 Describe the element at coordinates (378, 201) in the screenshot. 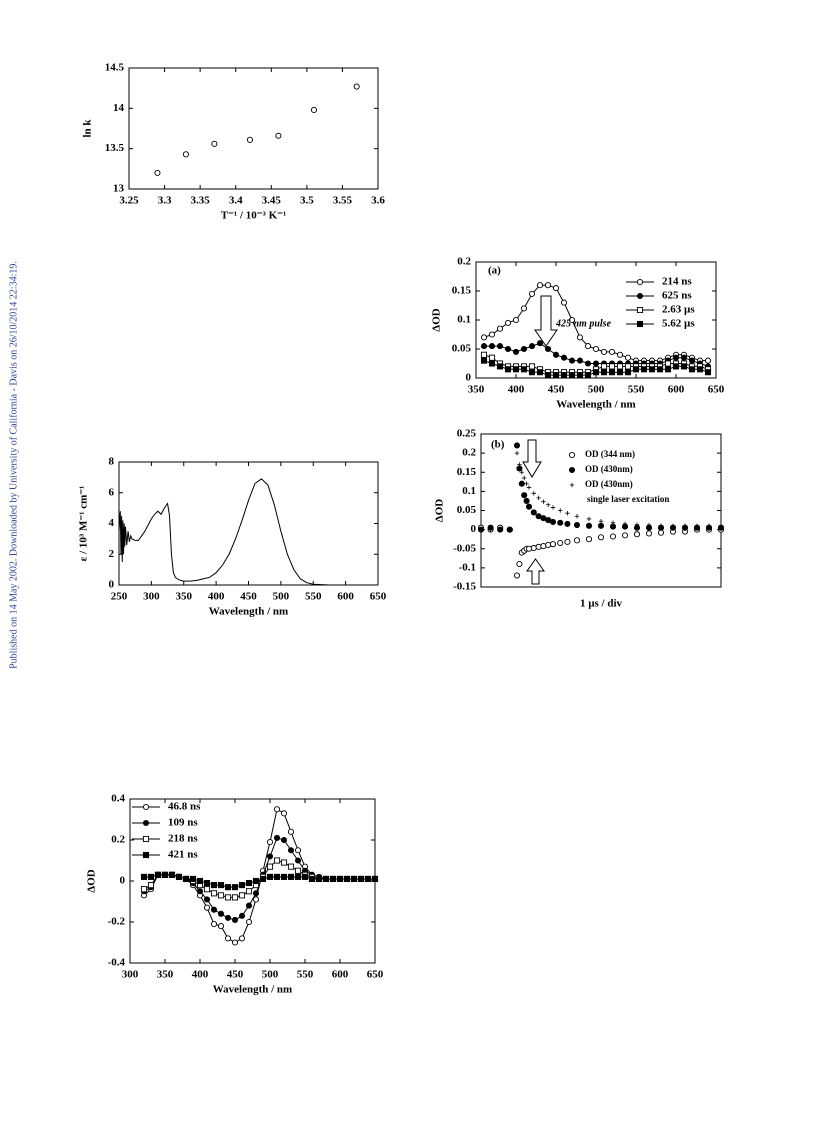

I see `x-tick-label: 3.6` at that location.